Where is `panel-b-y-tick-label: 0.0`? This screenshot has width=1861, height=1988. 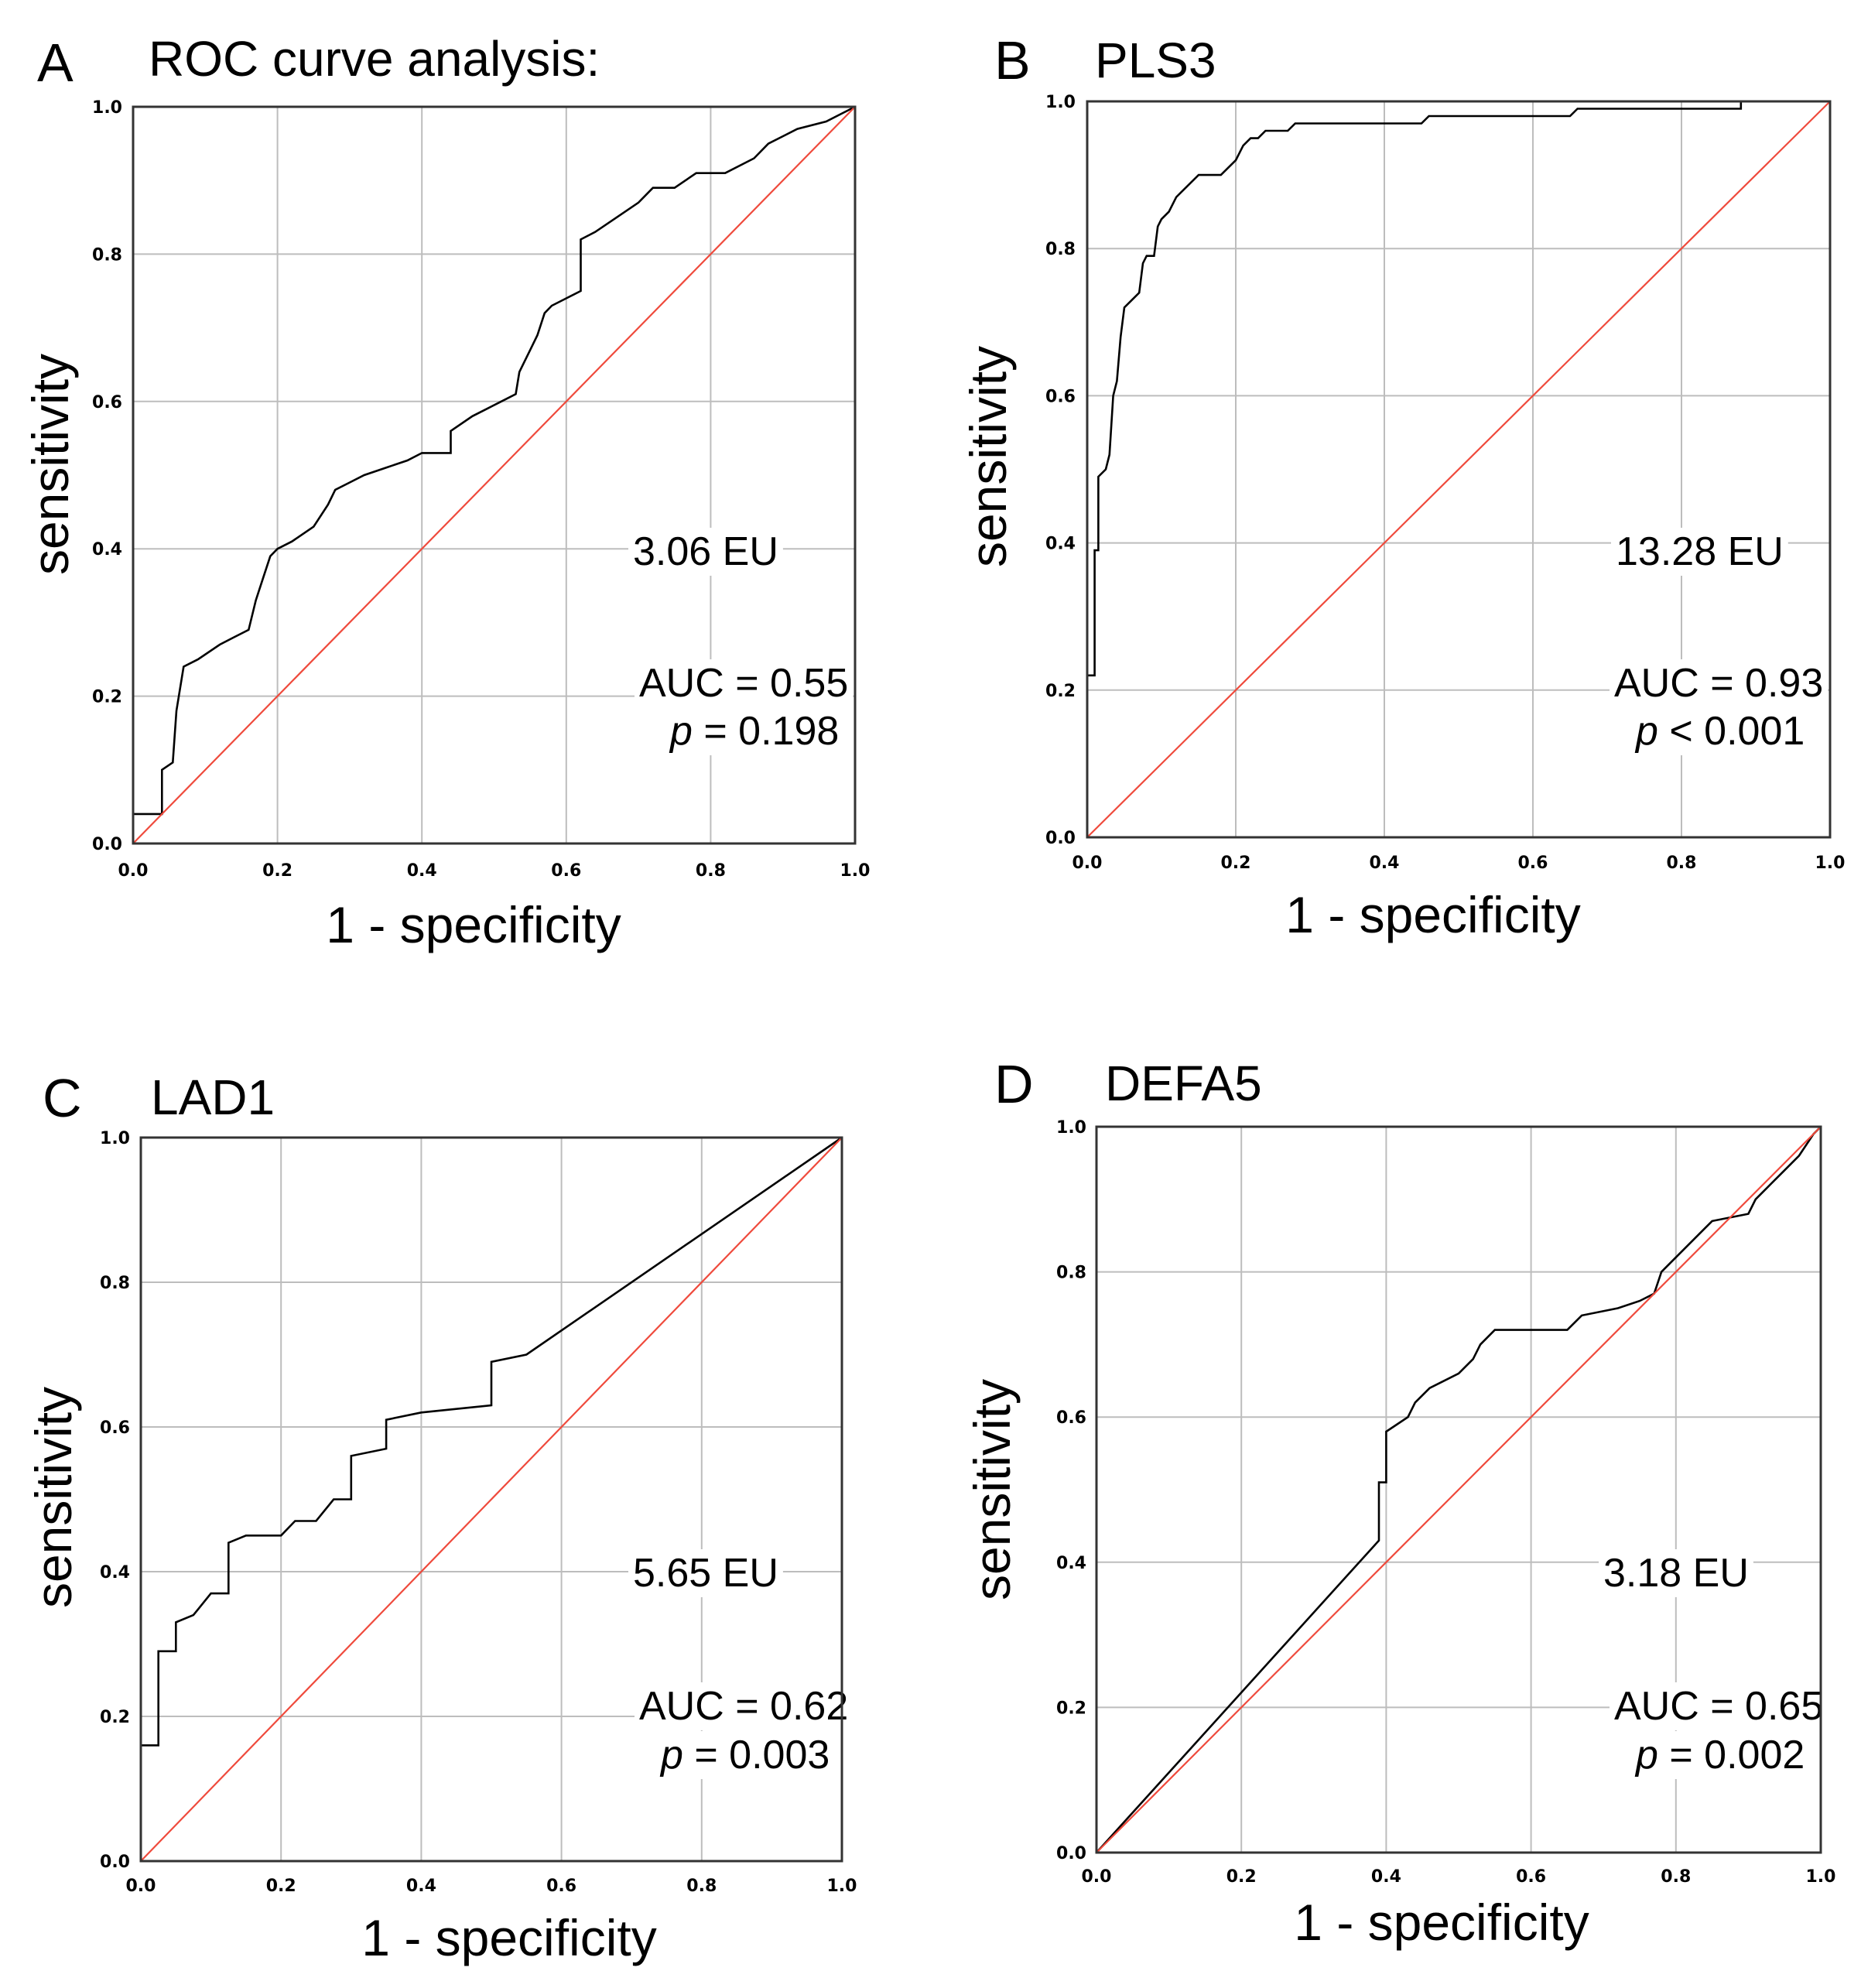 panel-b-y-tick-label: 0.0 is located at coordinates (1060, 838).